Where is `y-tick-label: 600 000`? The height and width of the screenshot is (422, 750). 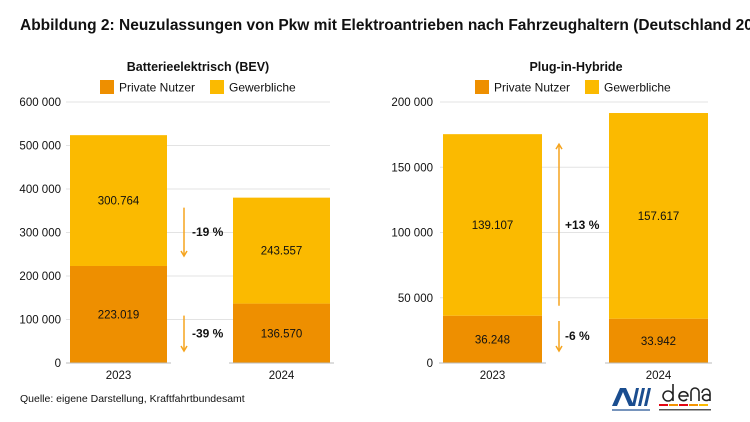
y-tick-label: 600 000 is located at coordinates (40, 103).